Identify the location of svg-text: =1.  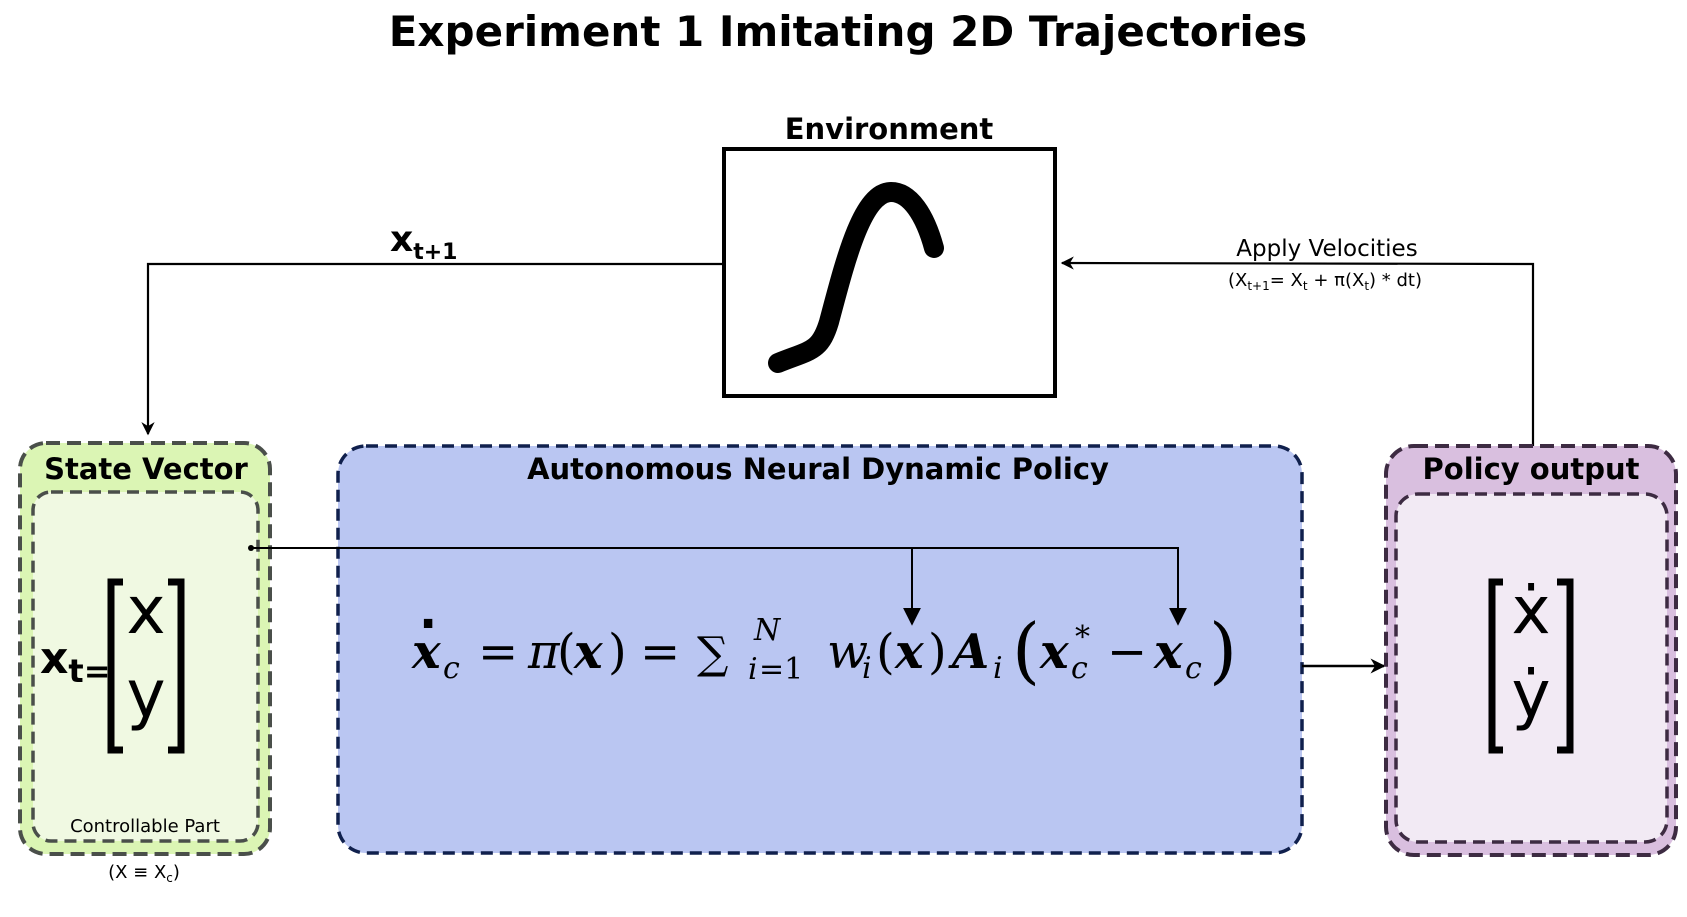
(781, 669).